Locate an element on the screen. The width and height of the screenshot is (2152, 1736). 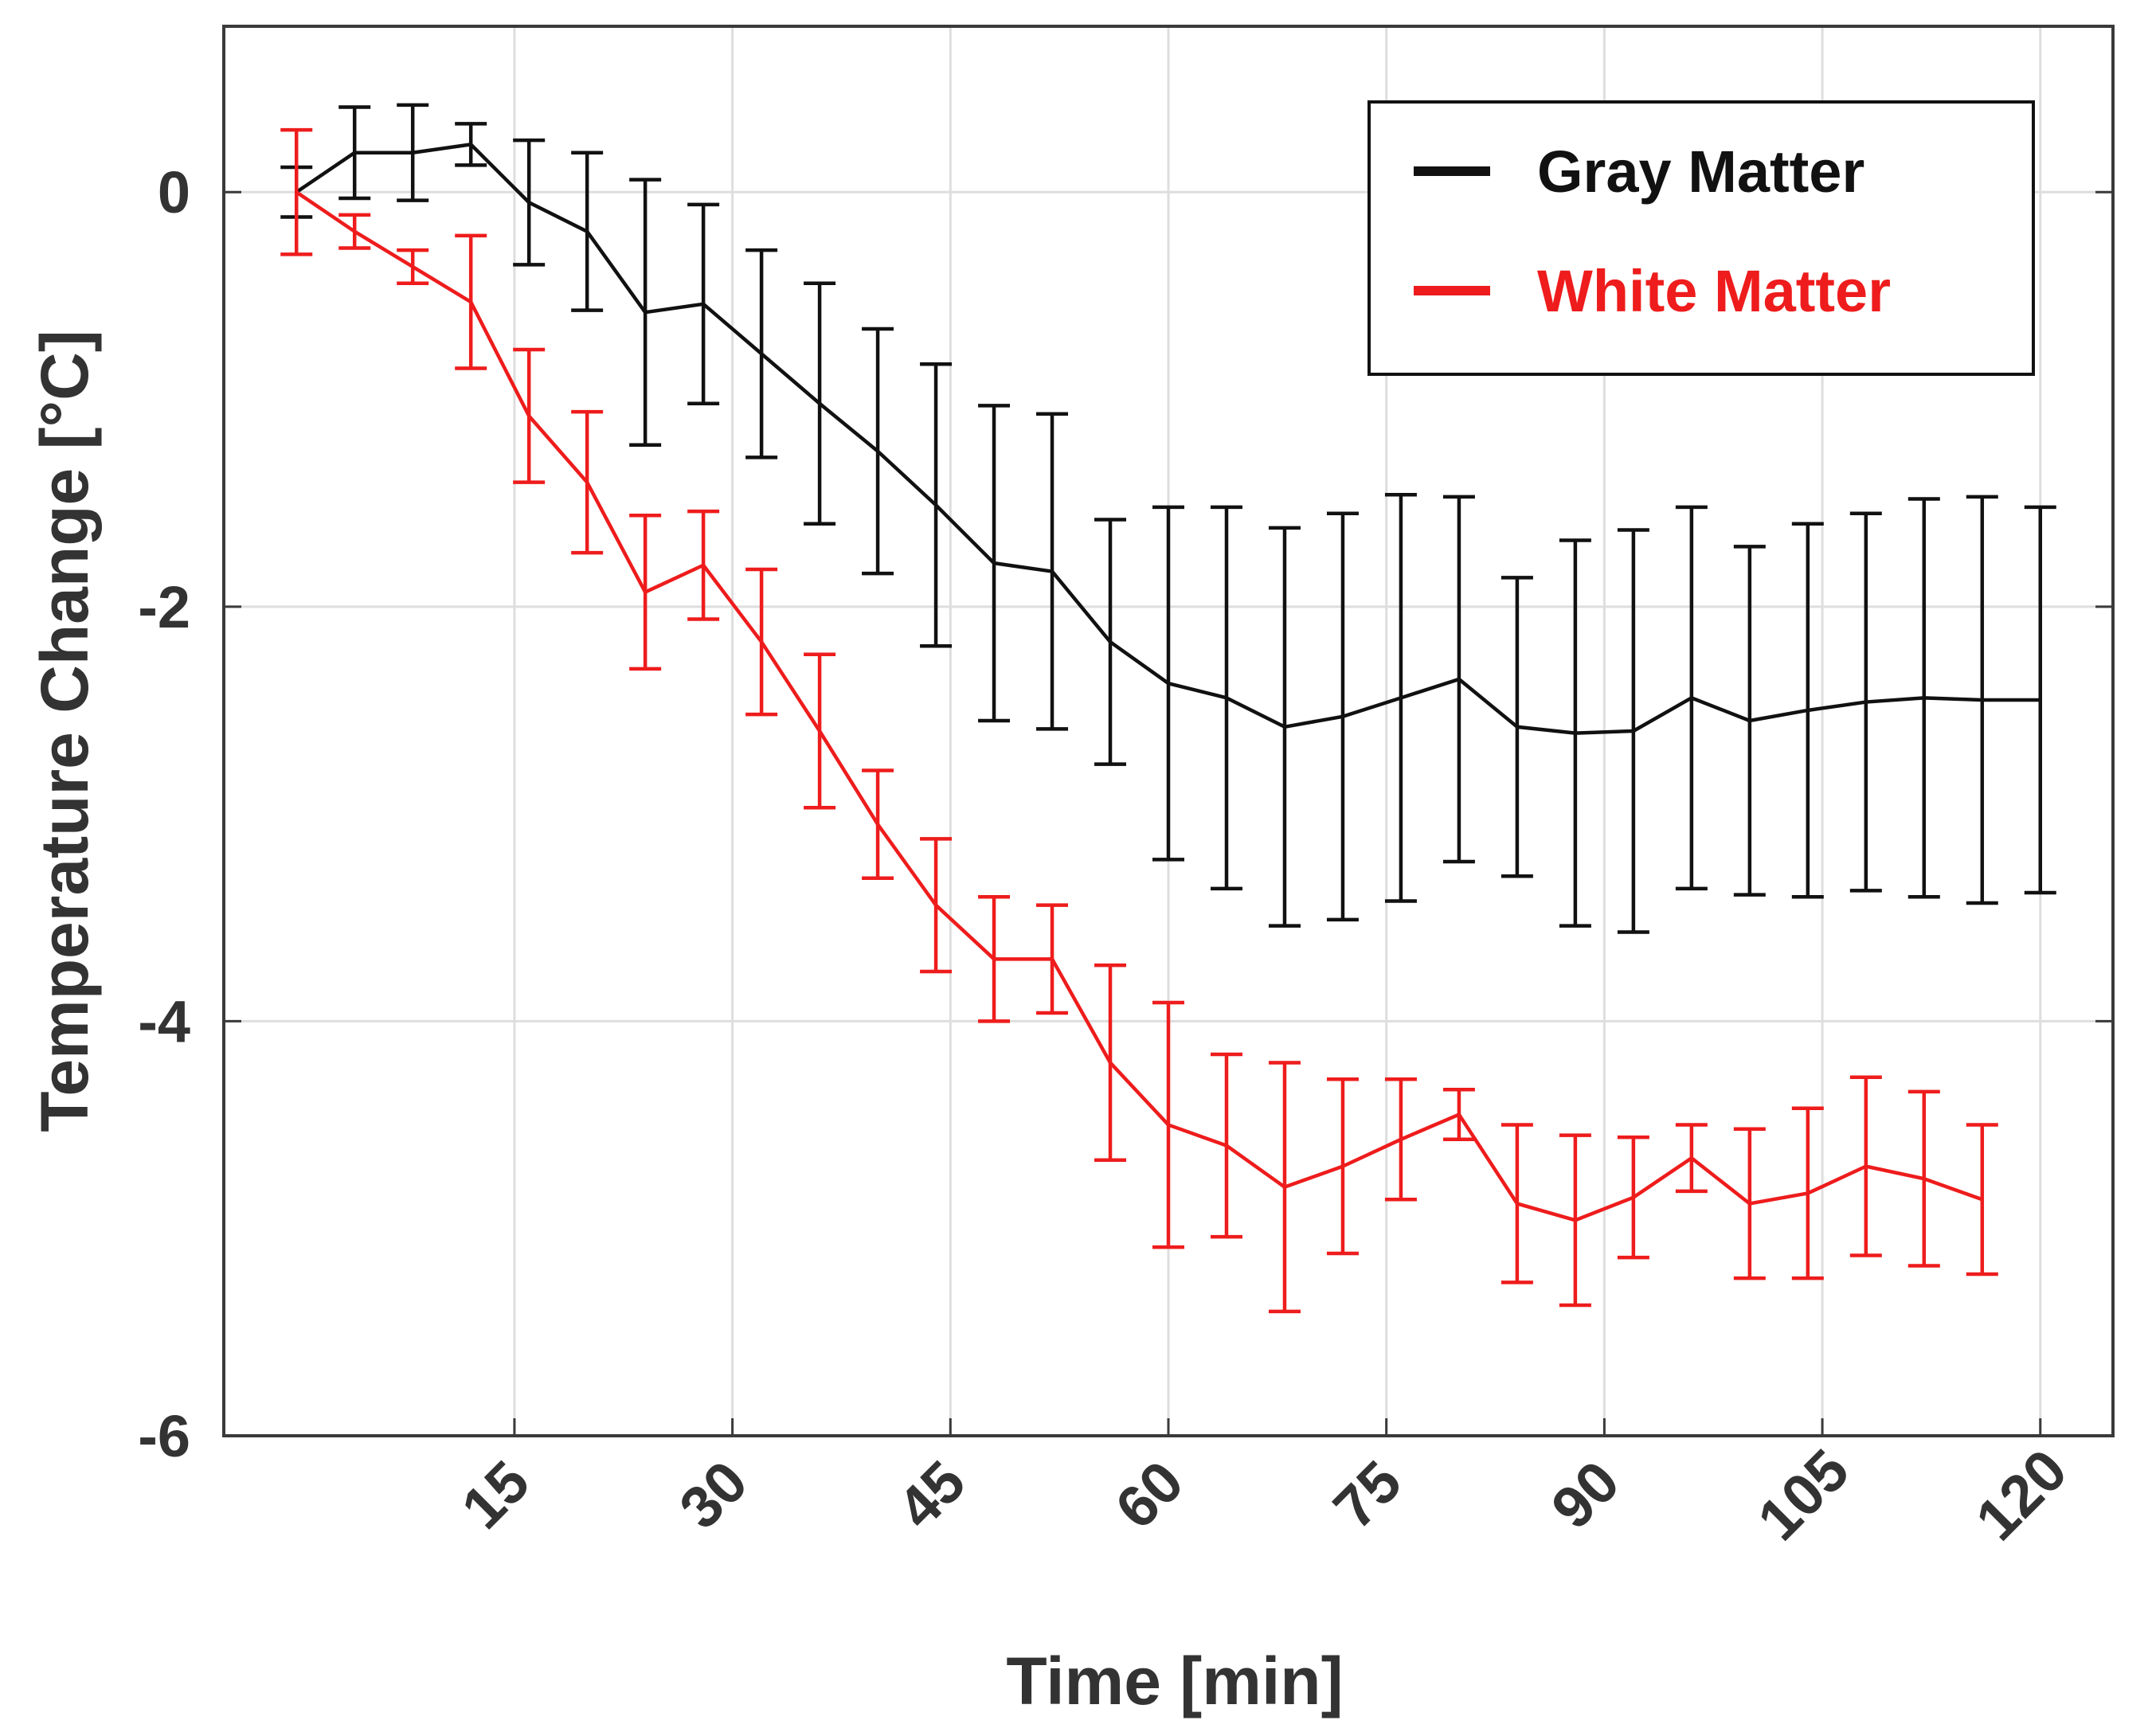
y-axis-title: Temperature Change [°C] is located at coordinates (64, 731).